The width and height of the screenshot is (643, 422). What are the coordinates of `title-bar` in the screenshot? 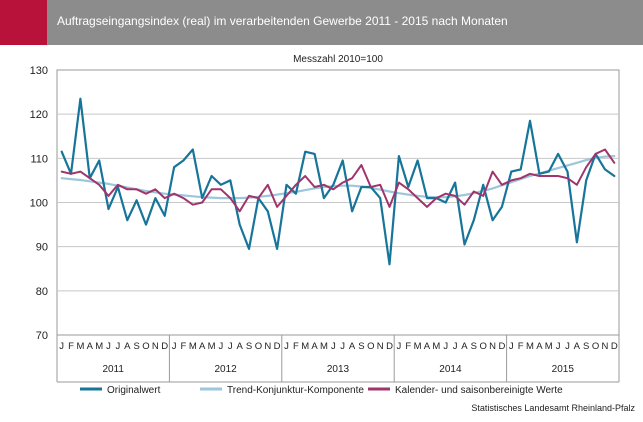 It's located at (321, 22).